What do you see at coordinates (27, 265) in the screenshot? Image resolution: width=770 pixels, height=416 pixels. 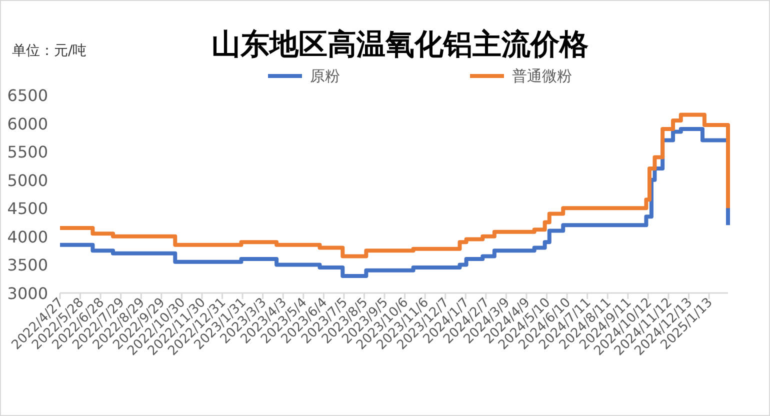 I see `y-tick-label: 3500` at bounding box center [27, 265].